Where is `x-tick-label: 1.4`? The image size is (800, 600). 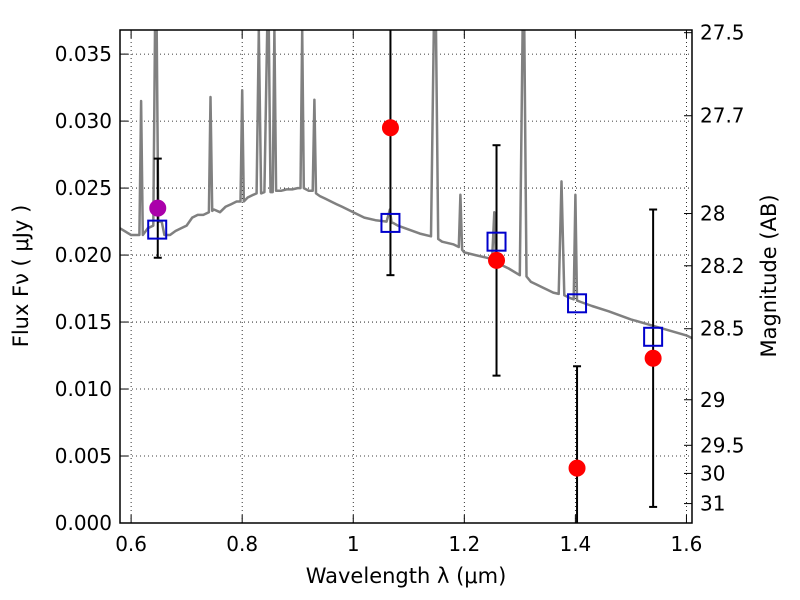
x-tick-label: 1.4 is located at coordinates (575, 544).